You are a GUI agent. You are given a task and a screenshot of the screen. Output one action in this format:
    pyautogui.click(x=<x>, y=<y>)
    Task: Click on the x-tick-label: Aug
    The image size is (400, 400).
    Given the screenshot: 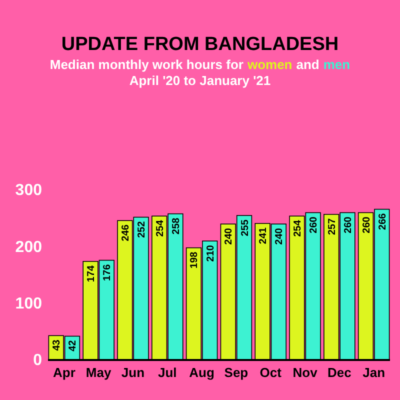 What is the action you would take?
    pyautogui.click(x=201, y=372)
    